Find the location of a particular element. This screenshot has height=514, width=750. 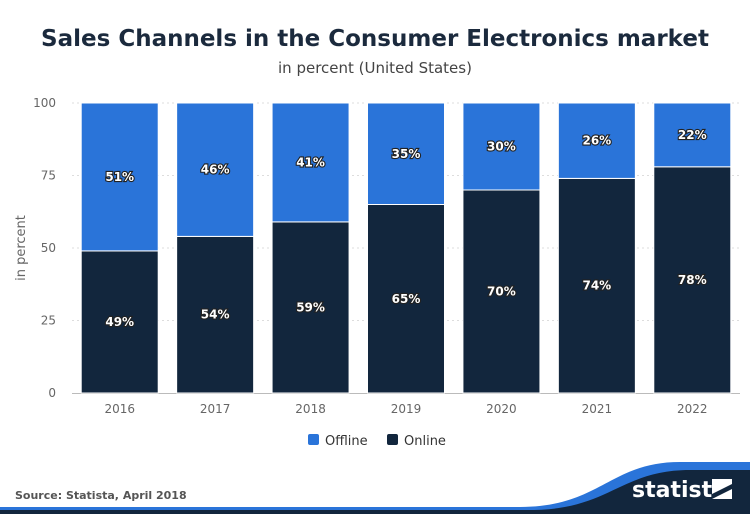

x-tick-label: 2017 is located at coordinates (215, 409).